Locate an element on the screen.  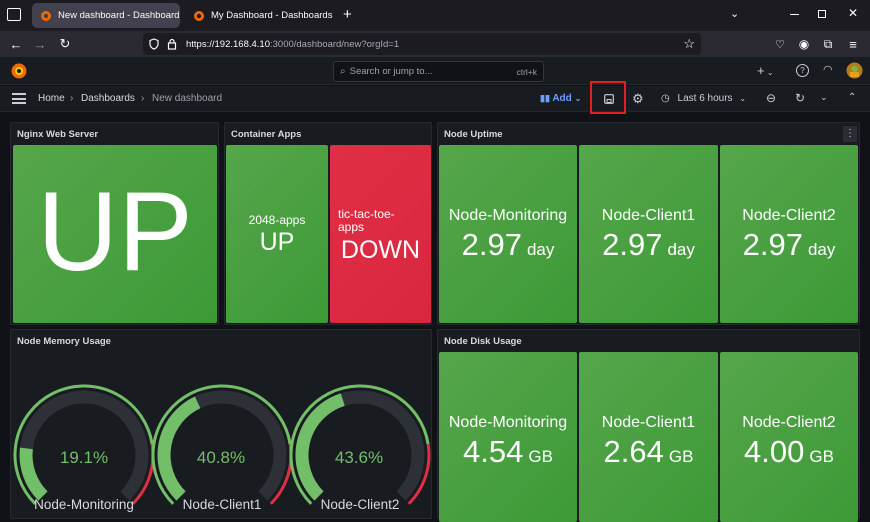
extensions-icon: ⧉ is located at coordinates (828, 43).